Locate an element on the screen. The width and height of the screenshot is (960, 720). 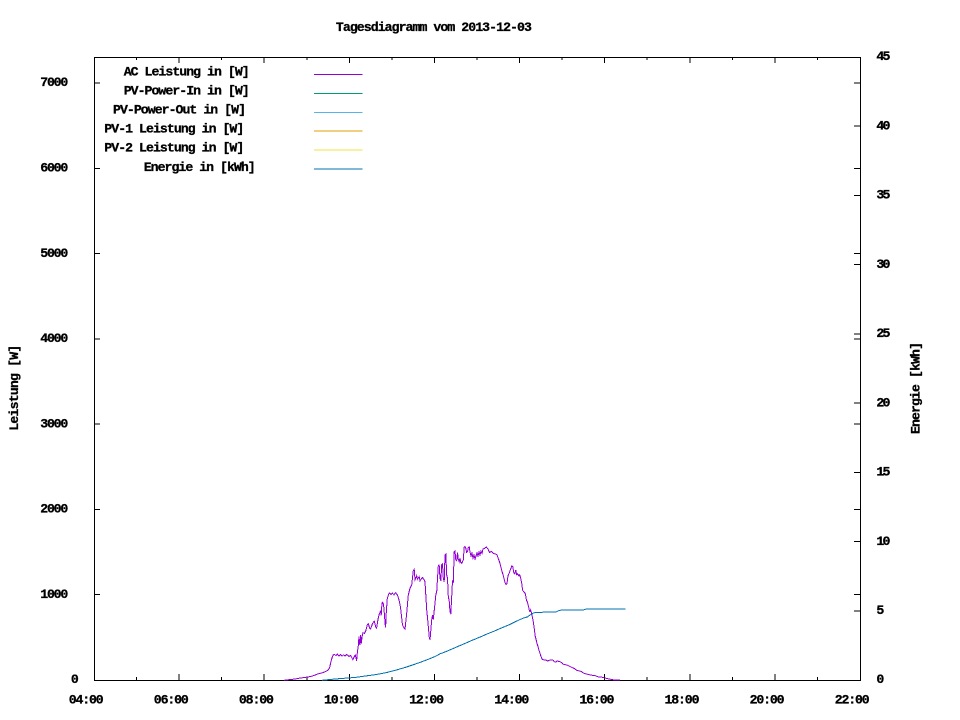
svg-text: 4000 is located at coordinates (54, 338).